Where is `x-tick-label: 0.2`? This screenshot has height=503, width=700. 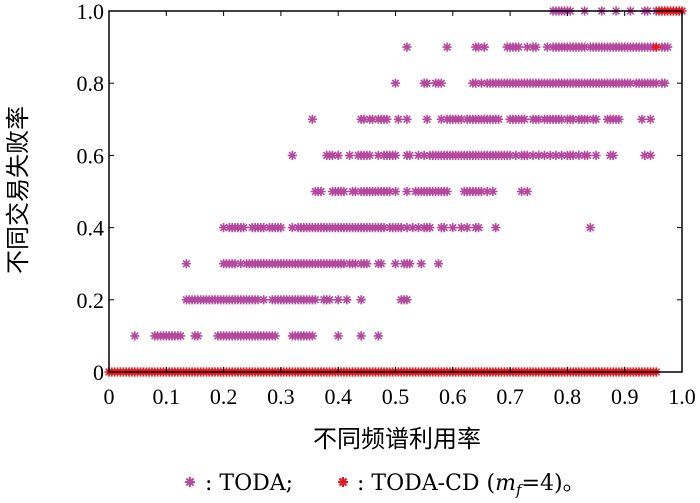
x-tick-label: 0.2 is located at coordinates (224, 396).